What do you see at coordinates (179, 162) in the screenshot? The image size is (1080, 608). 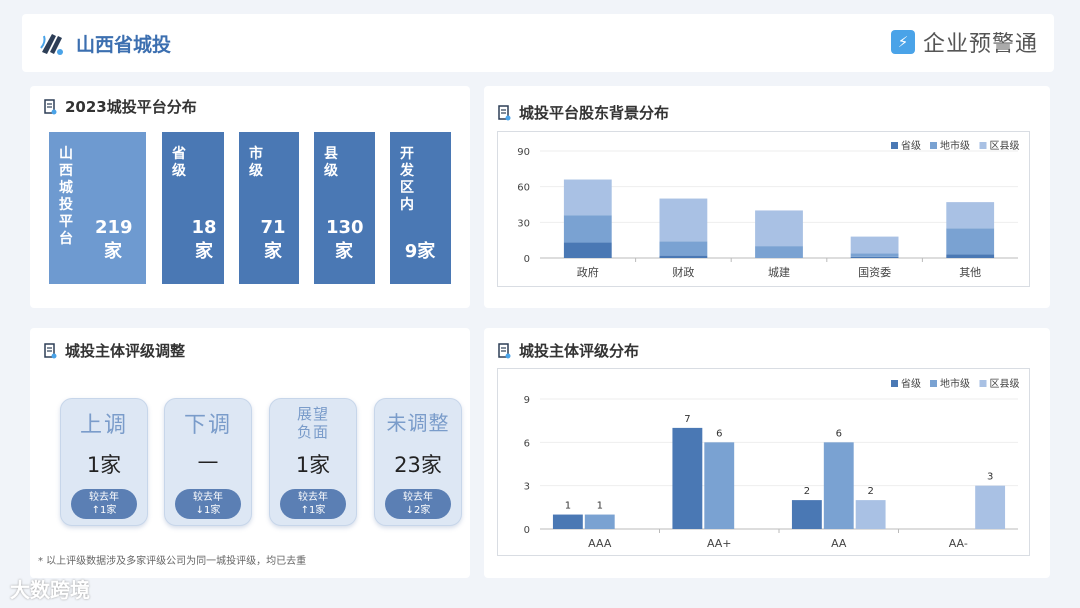 I see `platform-name: 省级` at bounding box center [179, 162].